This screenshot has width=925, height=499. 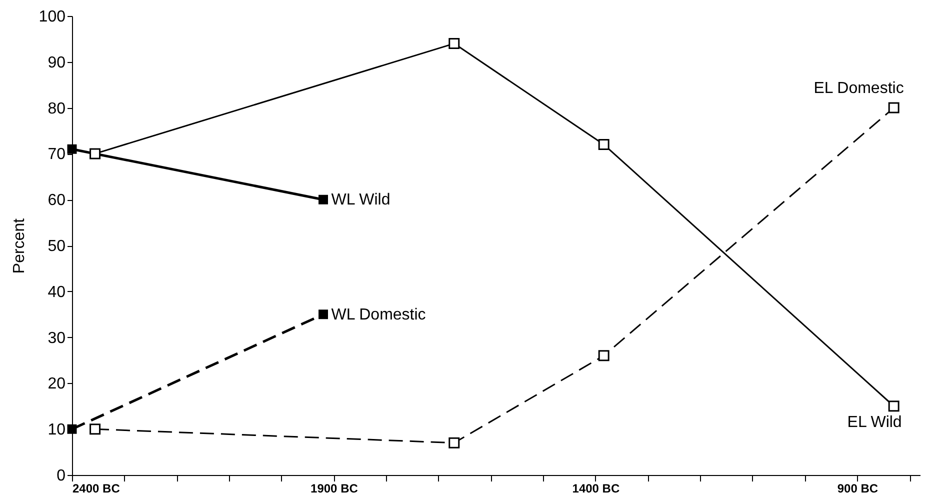 I want to click on x-tick-label: 2400 BC, so click(x=96, y=489).